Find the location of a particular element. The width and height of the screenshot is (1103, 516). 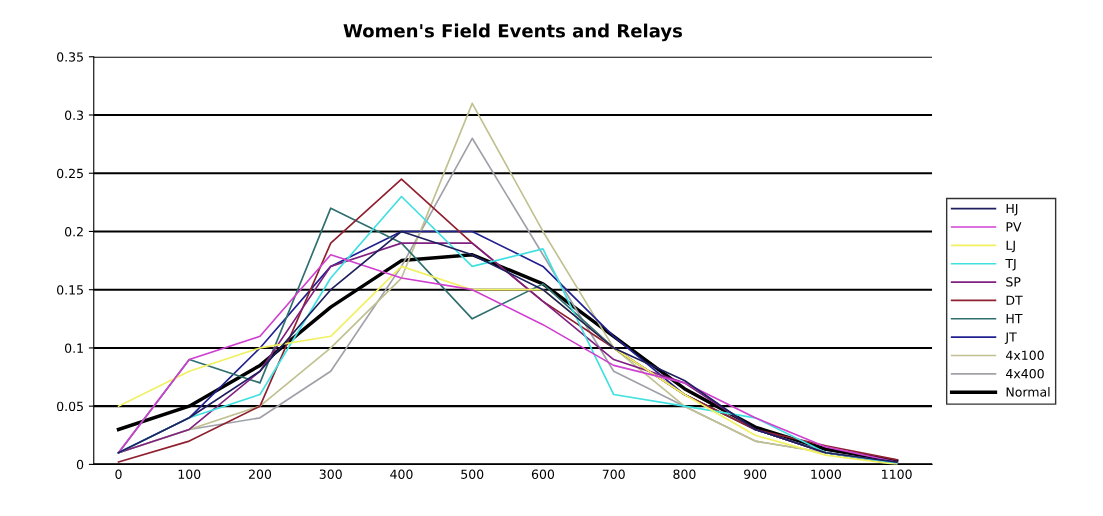

legend-label: PV is located at coordinates (1014, 227).